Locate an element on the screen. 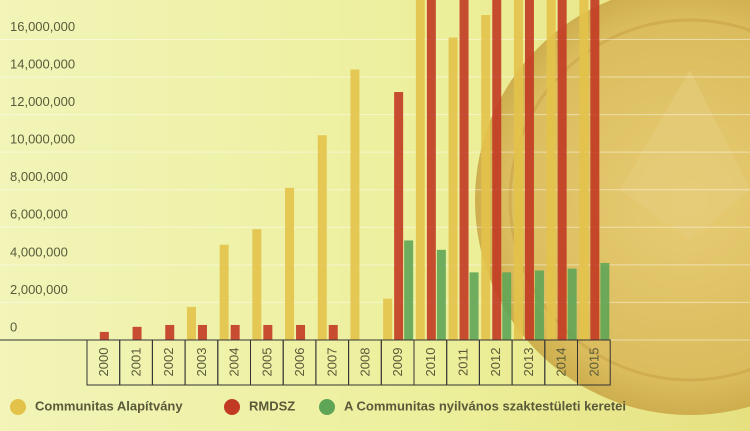 The height and width of the screenshot is (431, 750). coin-emblem is located at coordinates (685, 155).